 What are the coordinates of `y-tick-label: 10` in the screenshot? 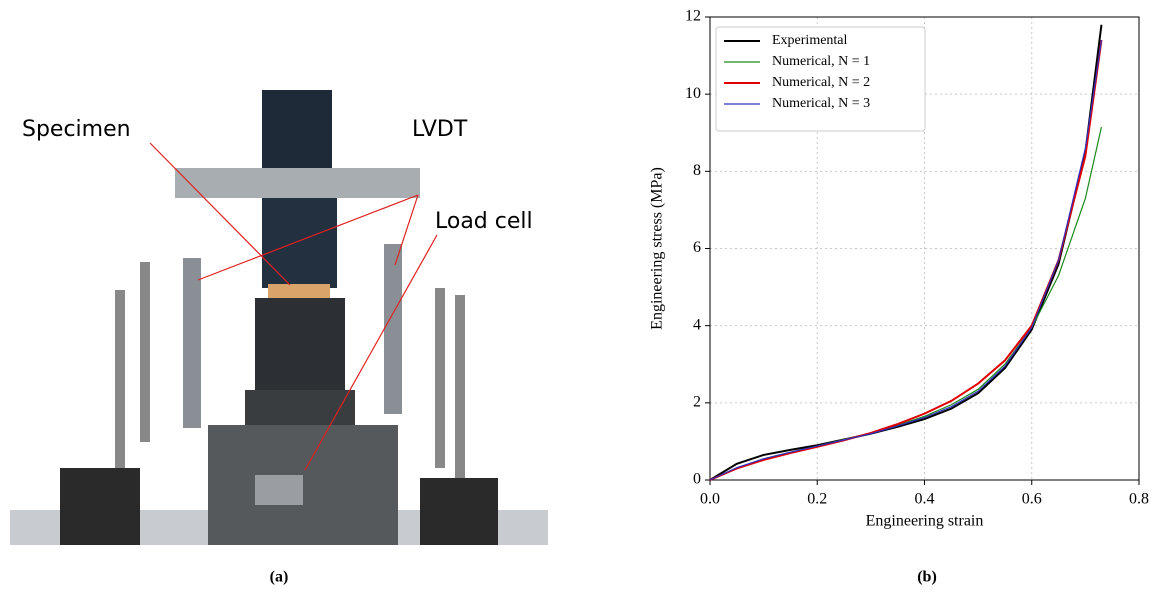 It's located at (693, 93).